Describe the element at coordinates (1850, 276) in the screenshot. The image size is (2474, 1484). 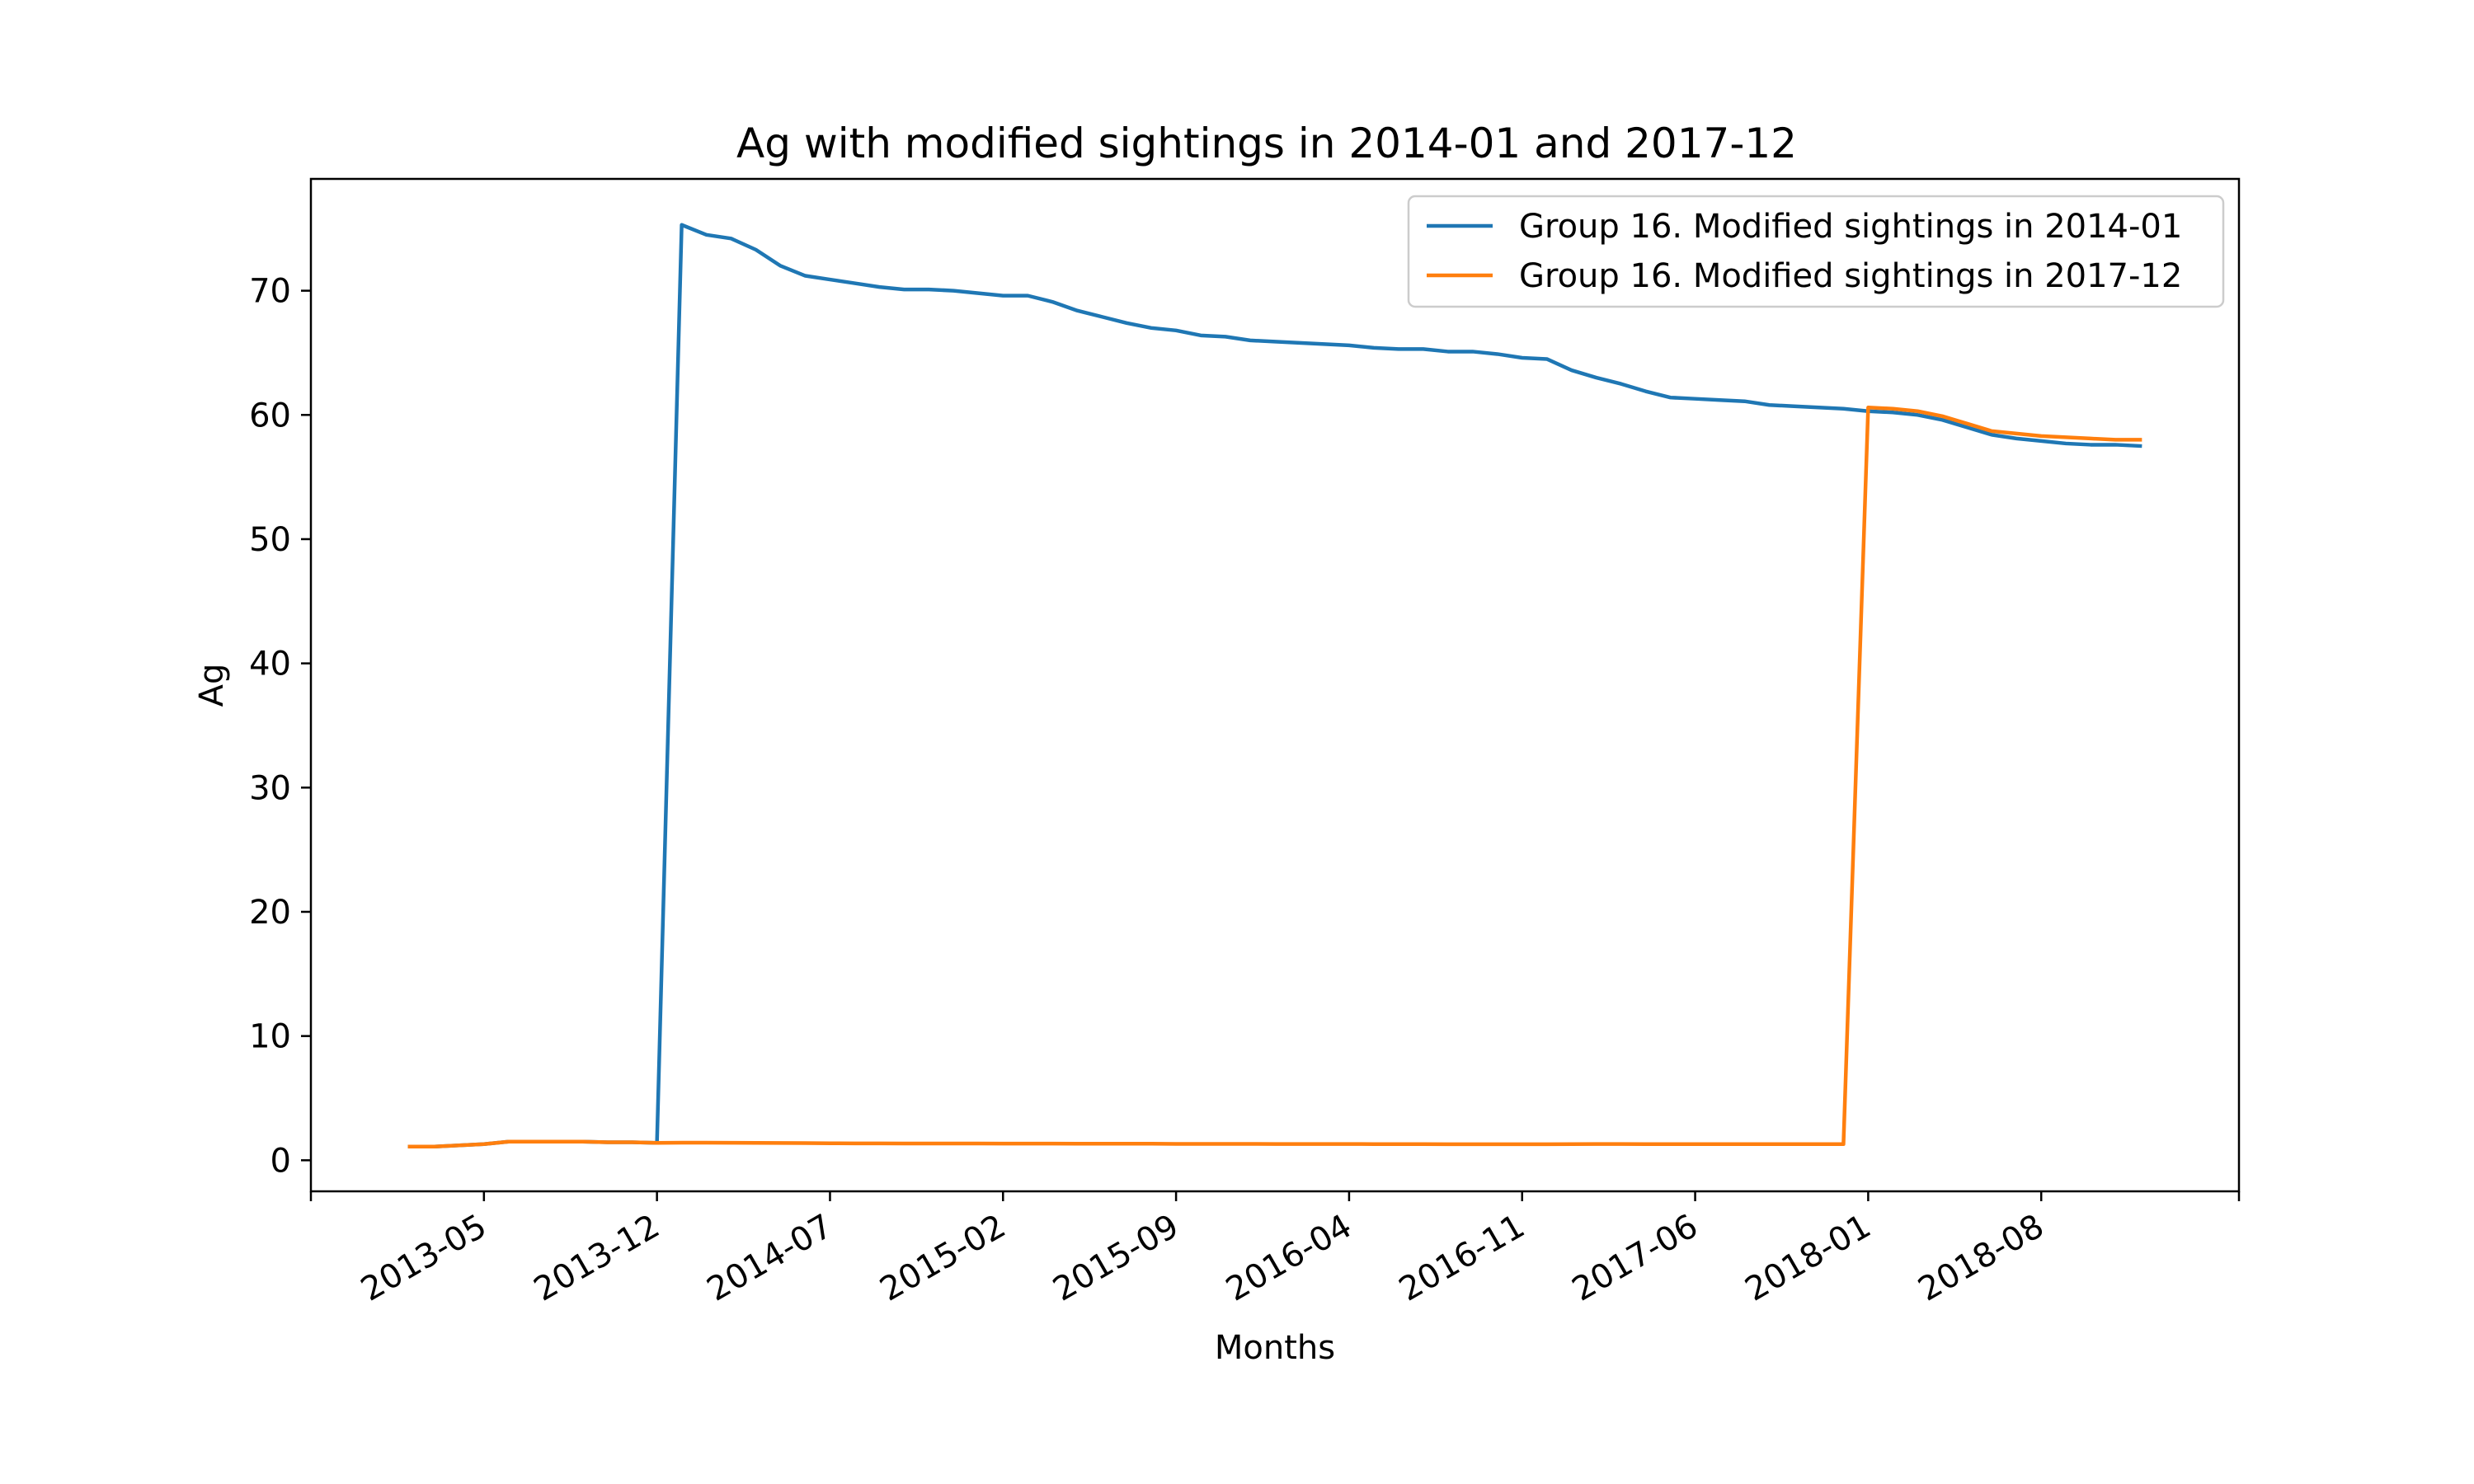
I see `legend-label-2: Group 16. Modified sightings in 2017-12` at that location.